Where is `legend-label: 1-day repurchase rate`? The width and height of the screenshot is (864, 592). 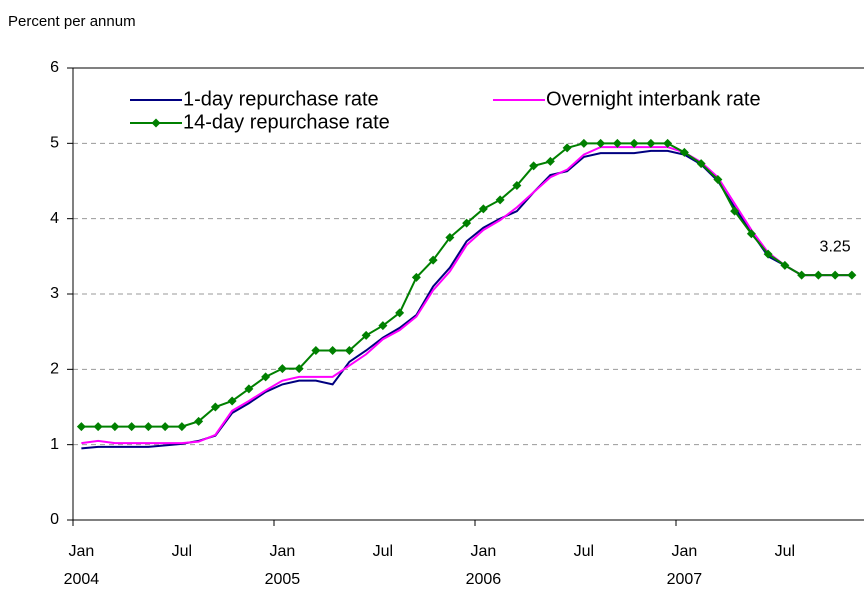
legend-label: 1-day repurchase rate is located at coordinates (281, 99).